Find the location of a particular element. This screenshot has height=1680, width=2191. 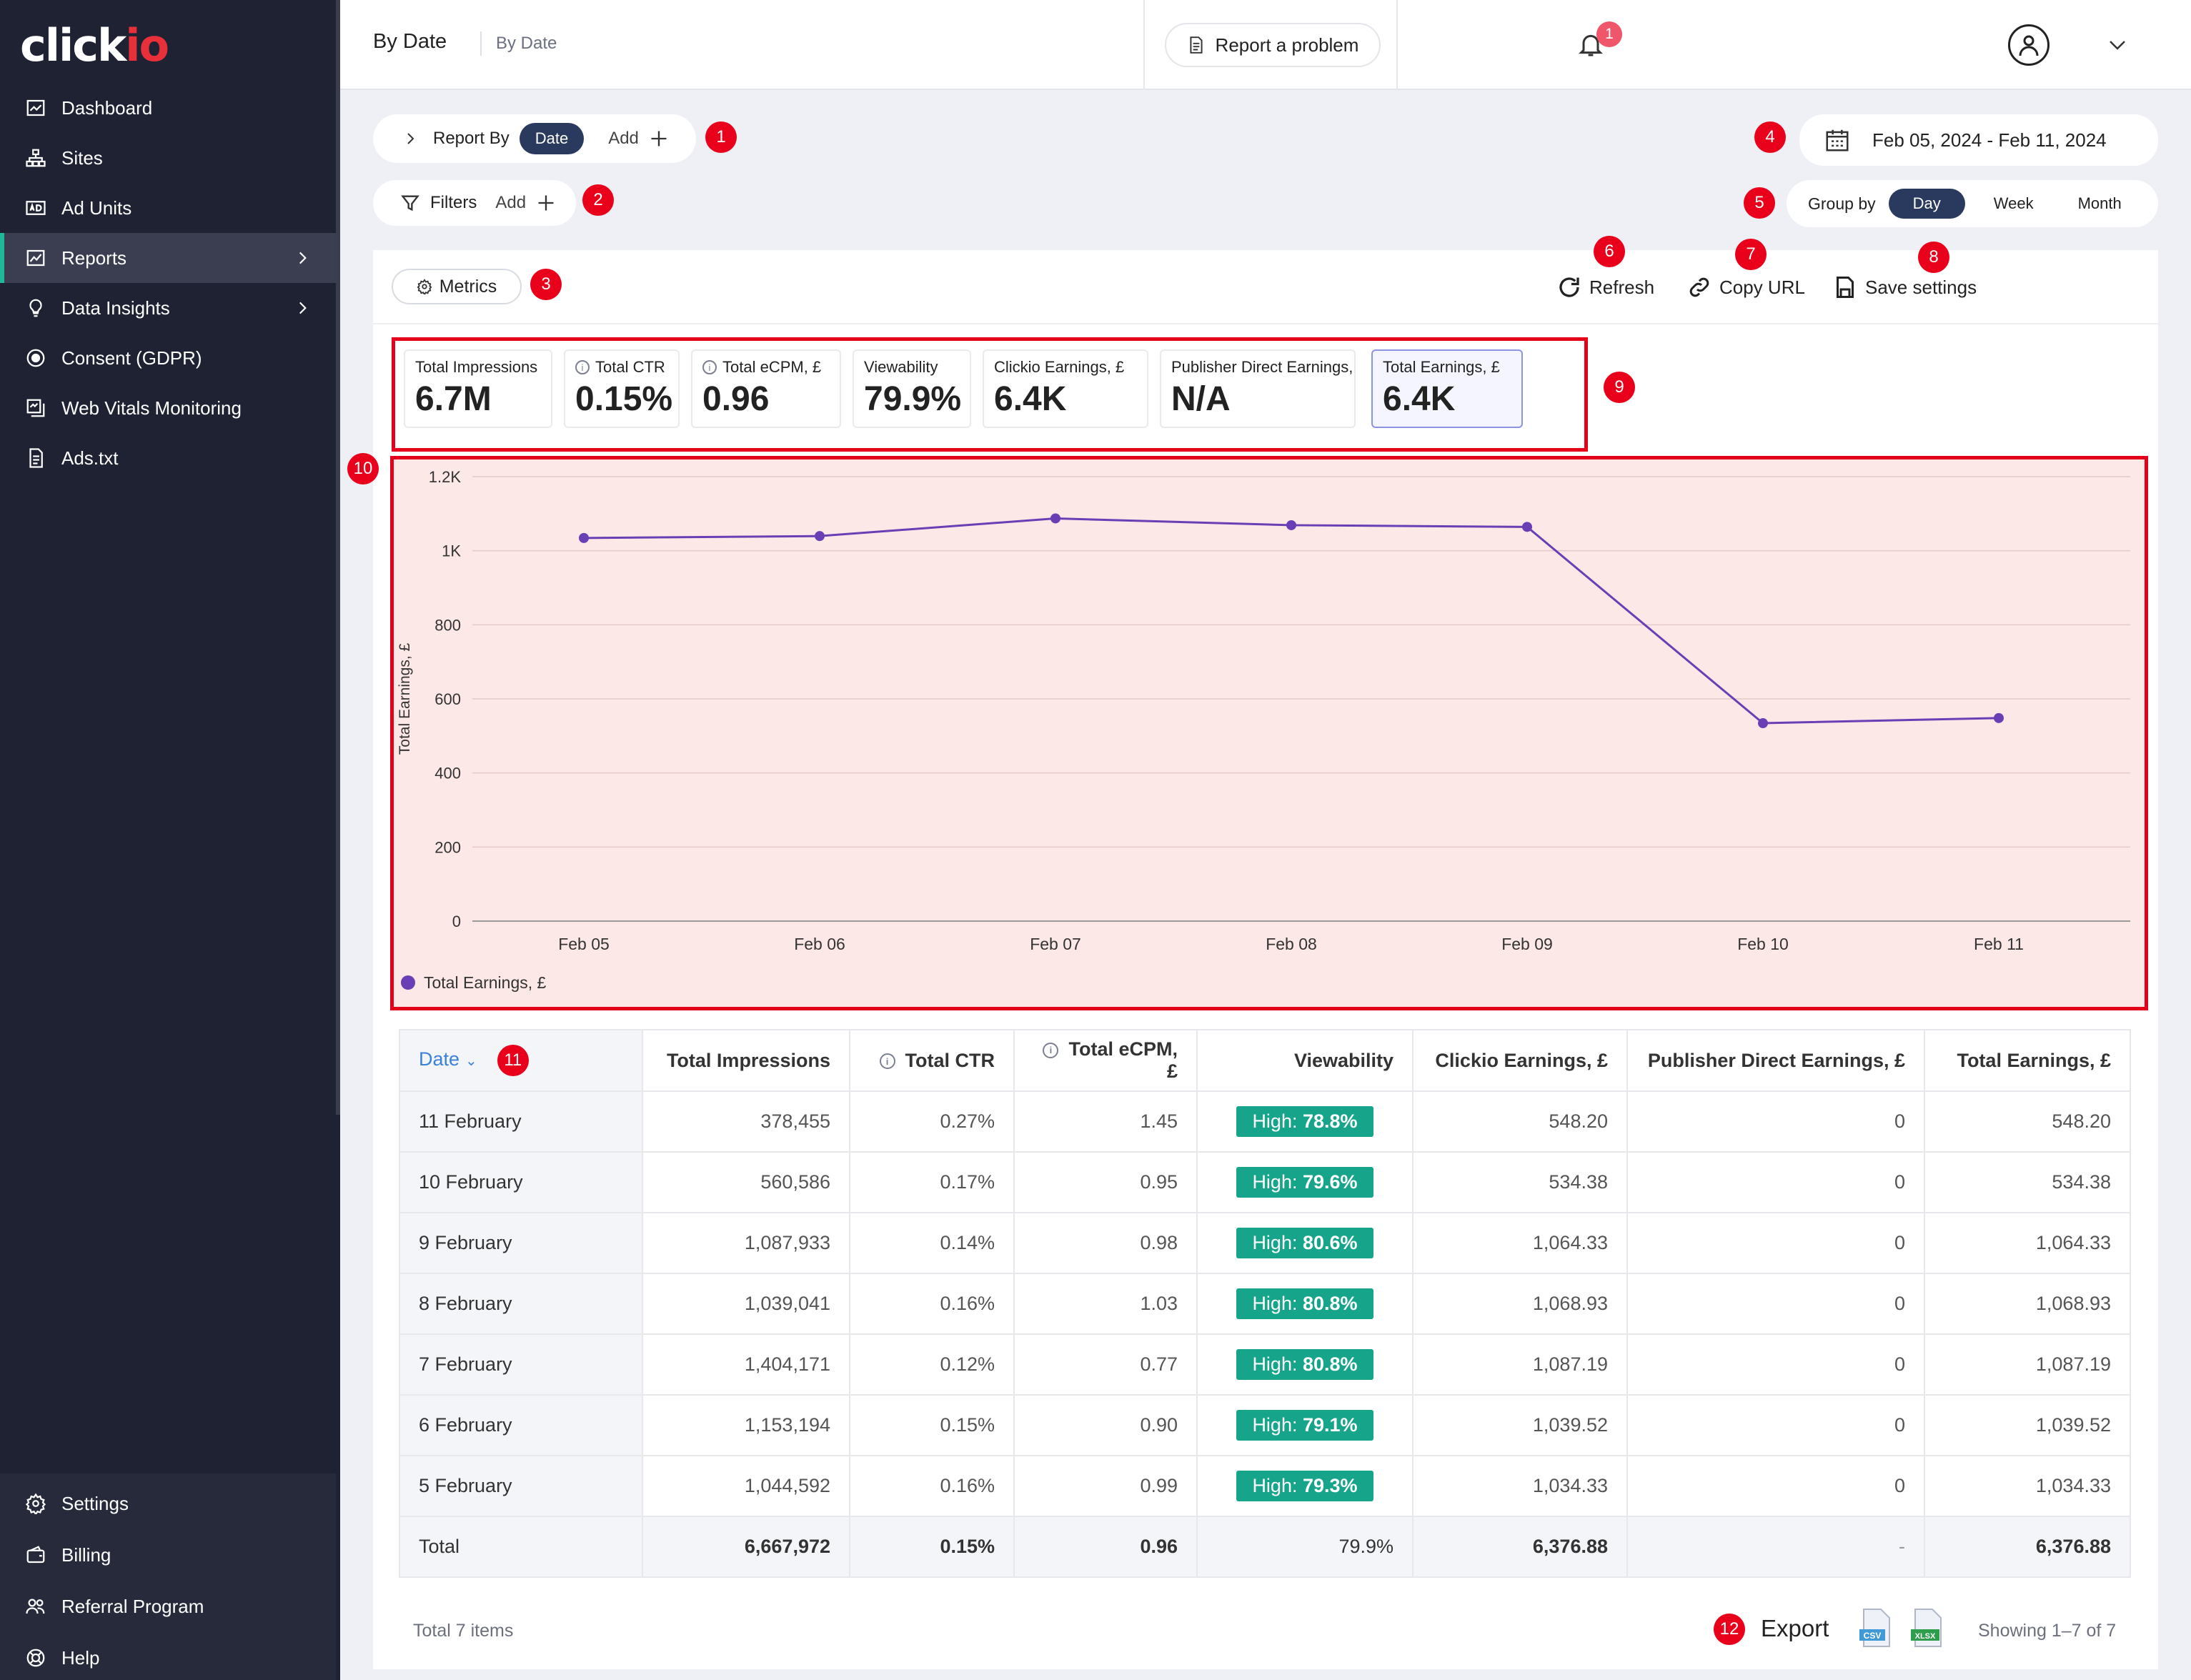

x-tick-label: Feb 09 is located at coordinates (1527, 944).